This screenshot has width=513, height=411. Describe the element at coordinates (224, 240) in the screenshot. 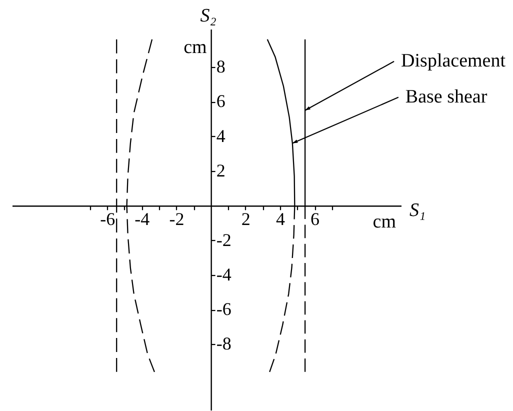

I see `y-tick-label: -2` at that location.